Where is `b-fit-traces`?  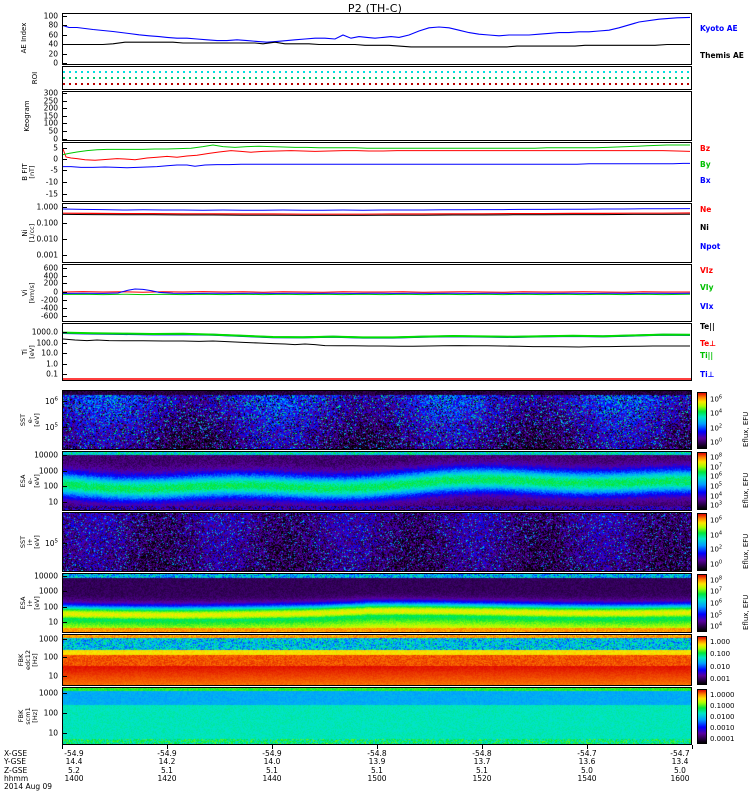 b-fit-traces is located at coordinates (377, 156).